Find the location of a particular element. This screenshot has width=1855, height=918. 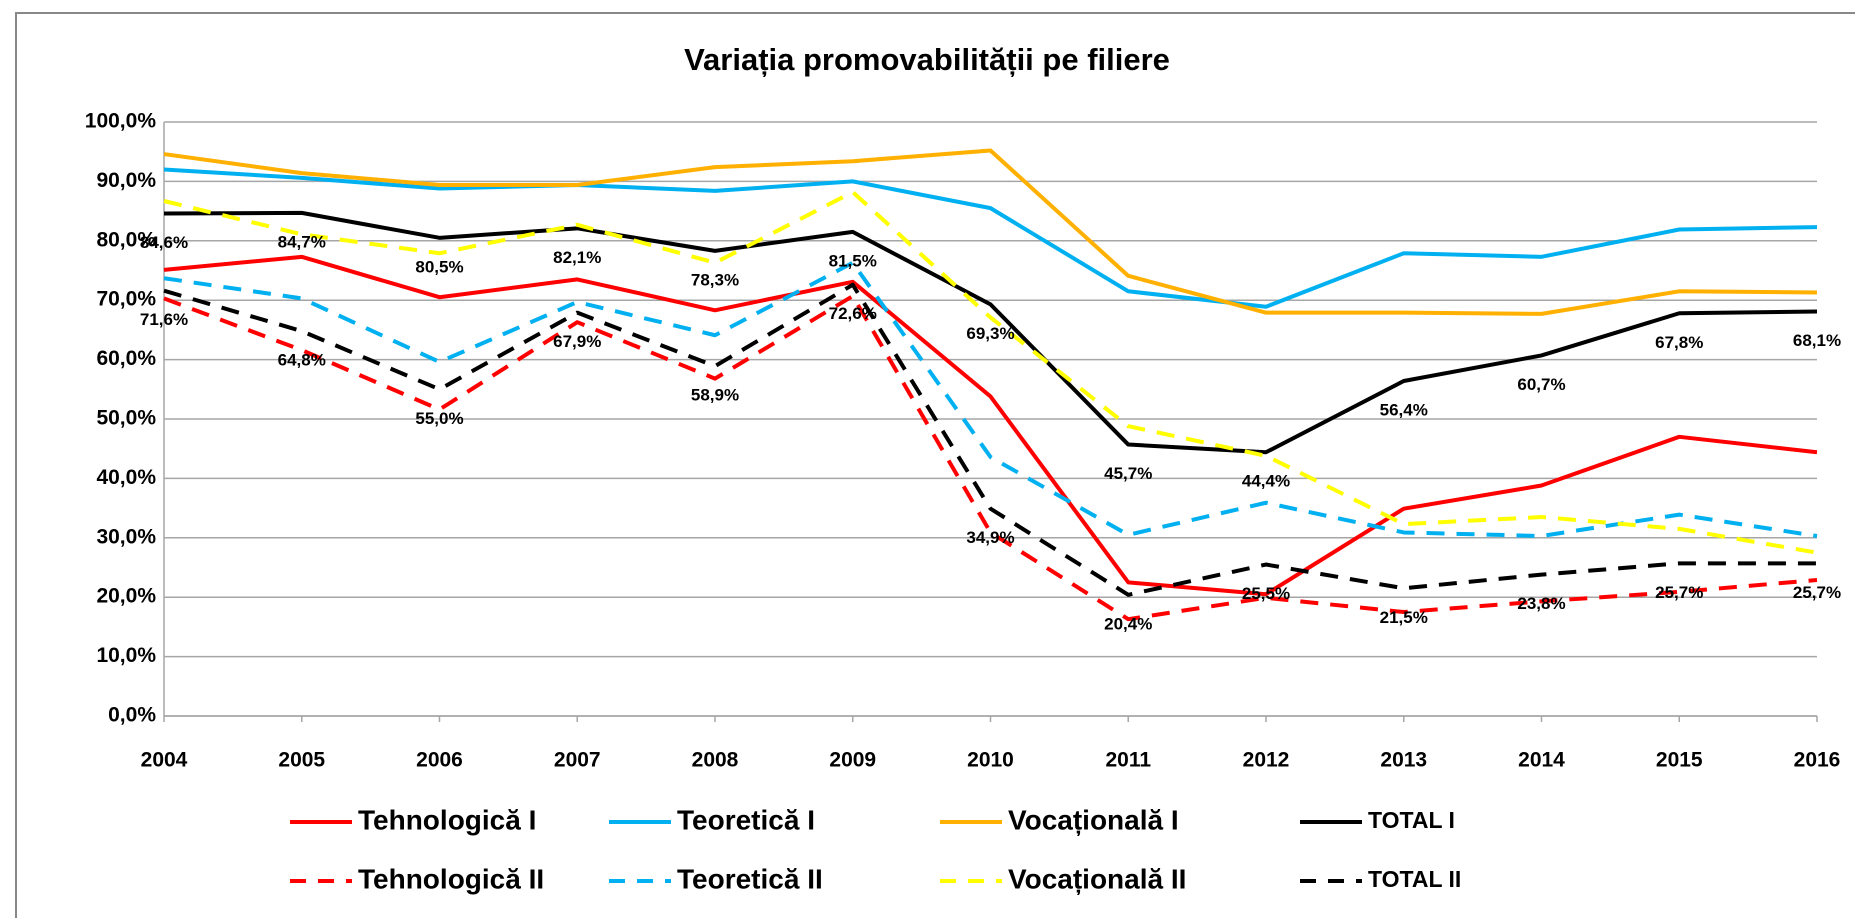

legend-label: Tehnologică II is located at coordinates (451, 878).